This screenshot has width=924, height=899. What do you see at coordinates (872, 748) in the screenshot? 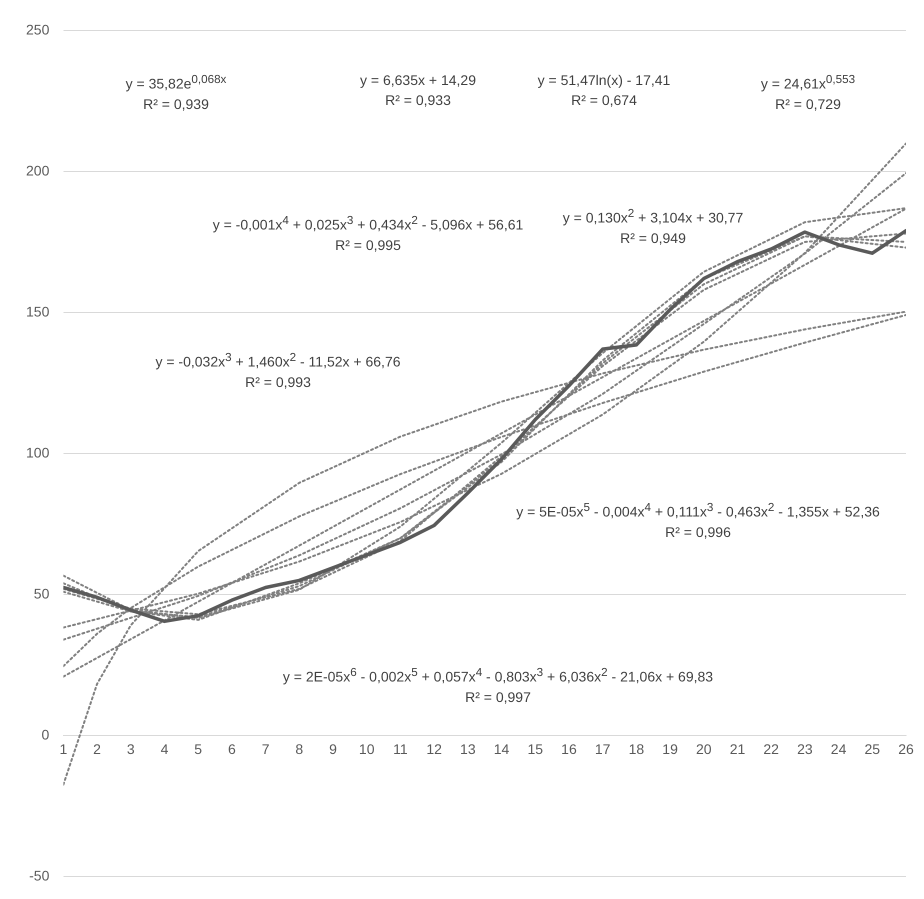
I see `x-tick-label: 25` at bounding box center [872, 748].